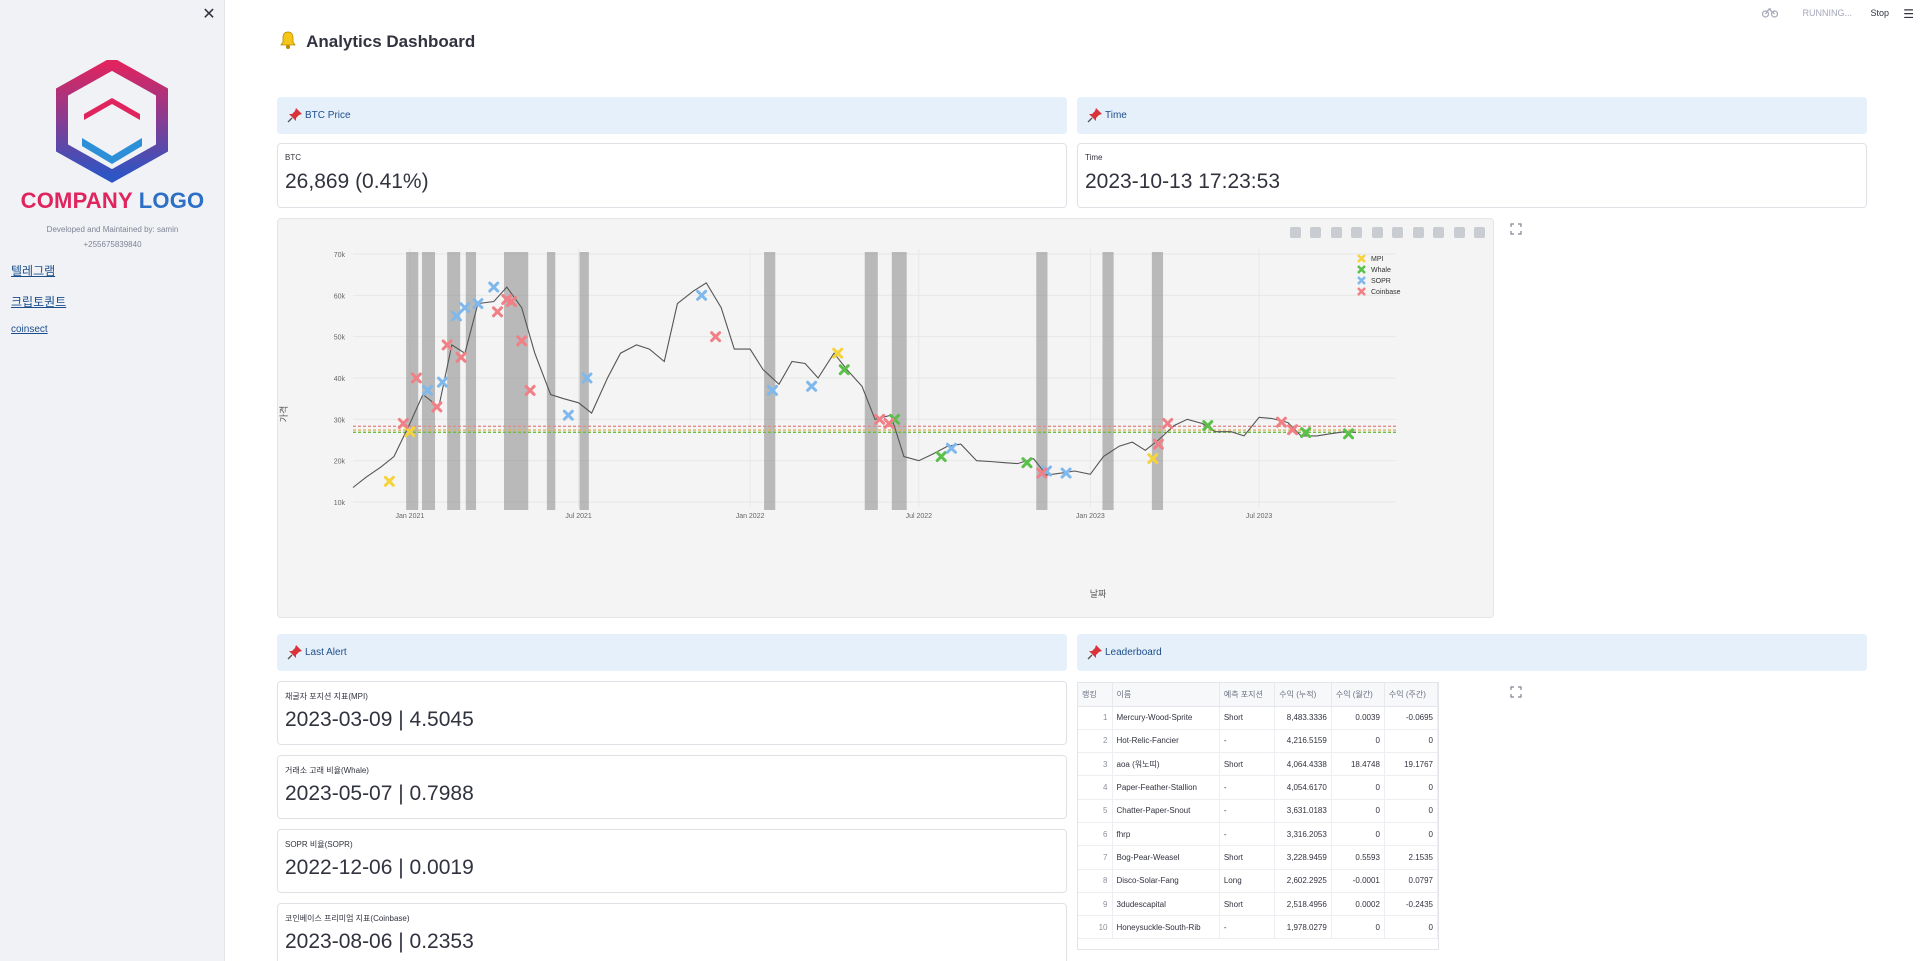  Describe the element at coordinates (1370, 258) in the screenshot. I see `legend-item-mpi: MPI` at that location.